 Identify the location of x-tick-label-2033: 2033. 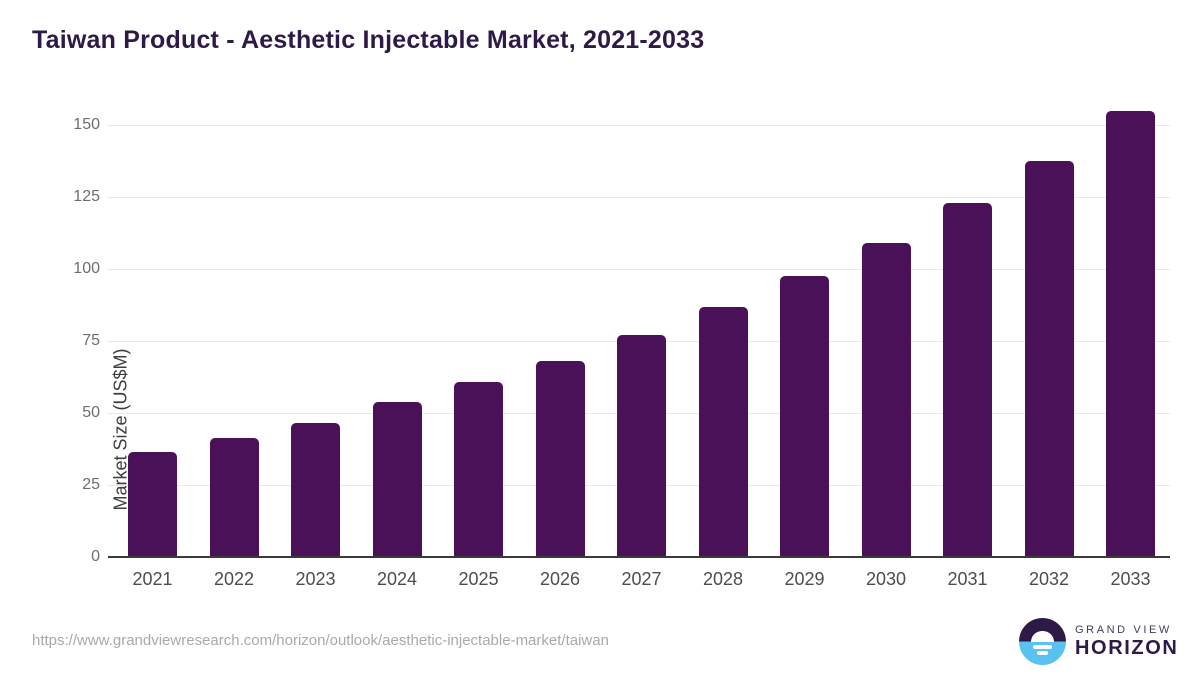
(1130, 579).